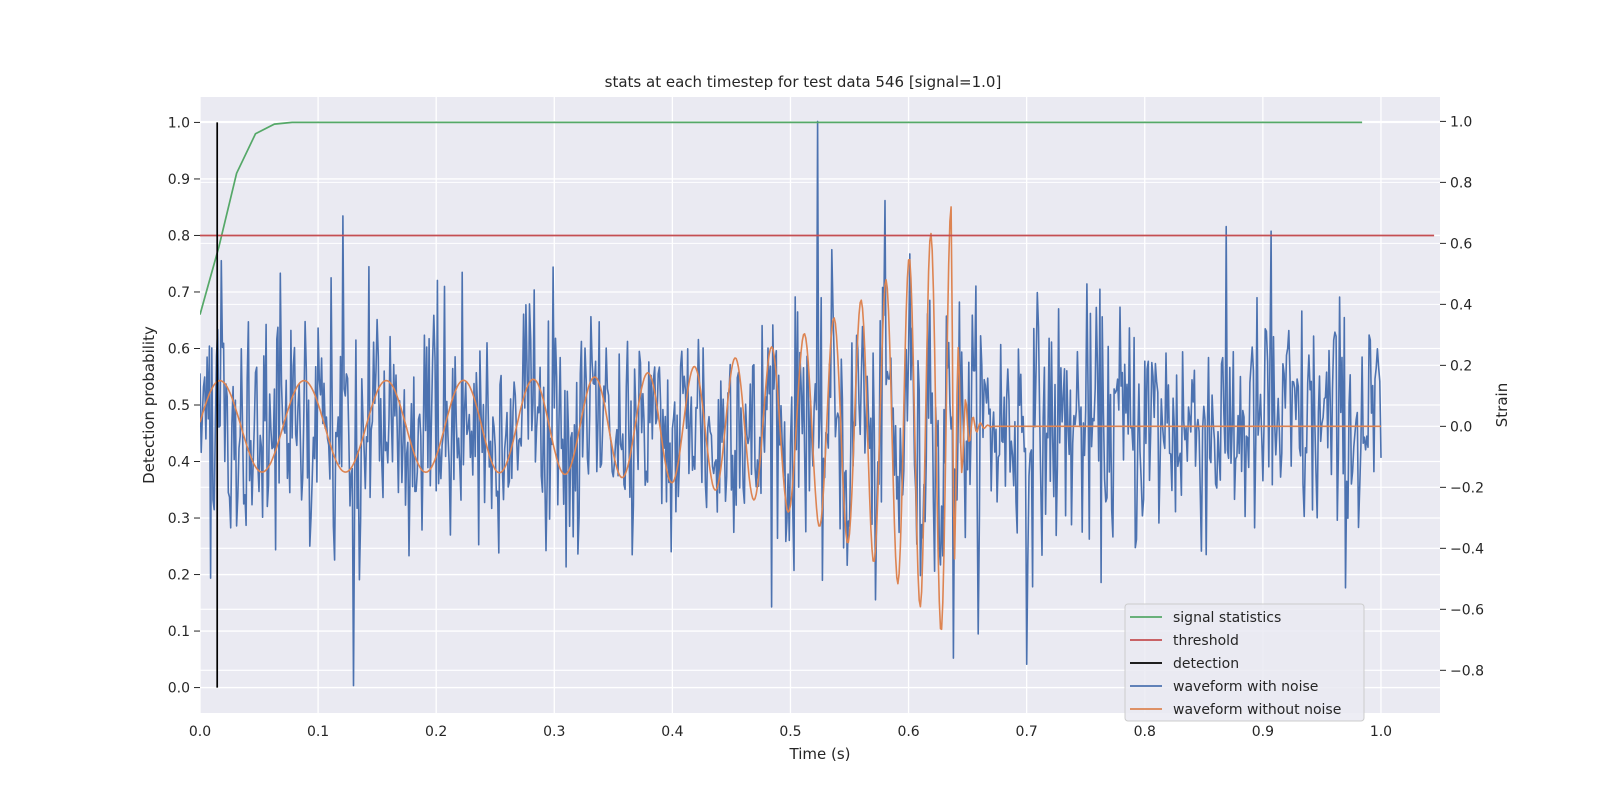  I want to click on right-tick-label: −0.4, so click(1467, 549).